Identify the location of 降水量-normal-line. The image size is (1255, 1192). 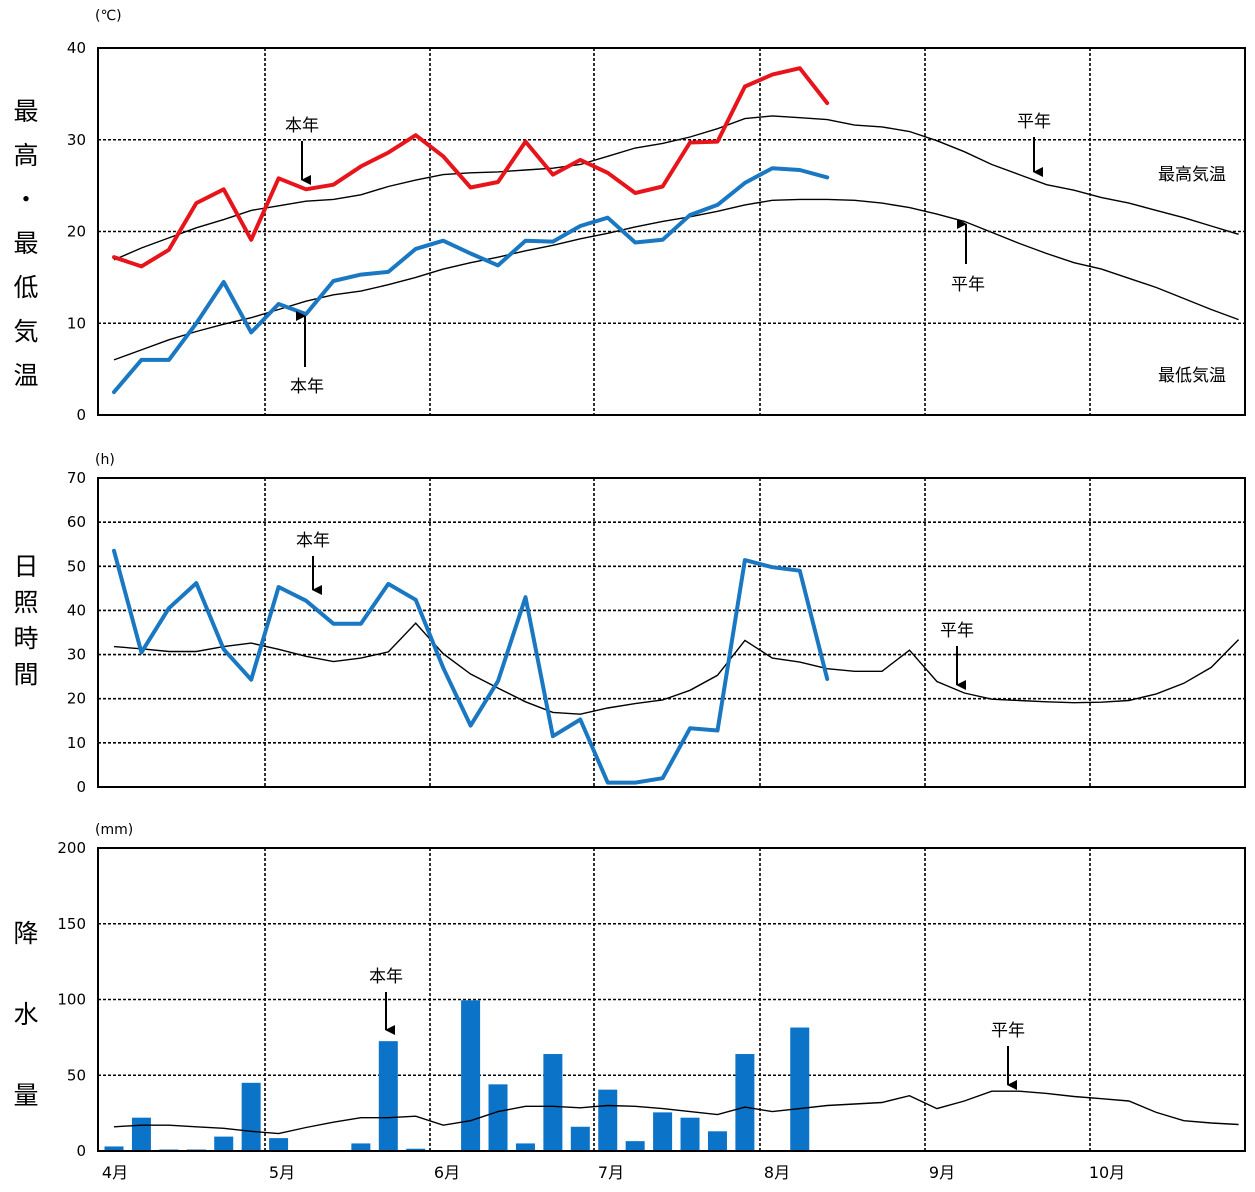
(676, 1112).